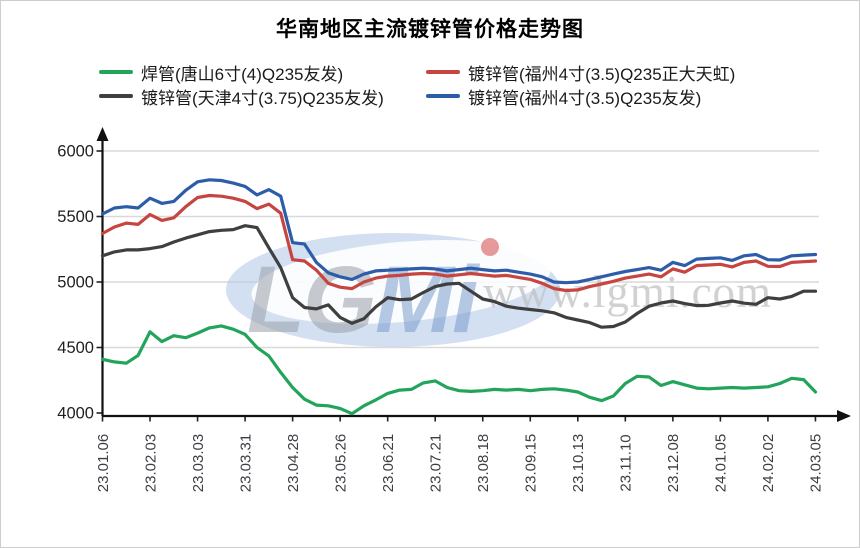 Image resolution: width=860 pixels, height=548 pixels. Describe the element at coordinates (531, 463) in the screenshot. I see `x-tick-label: 23.09.15` at that location.